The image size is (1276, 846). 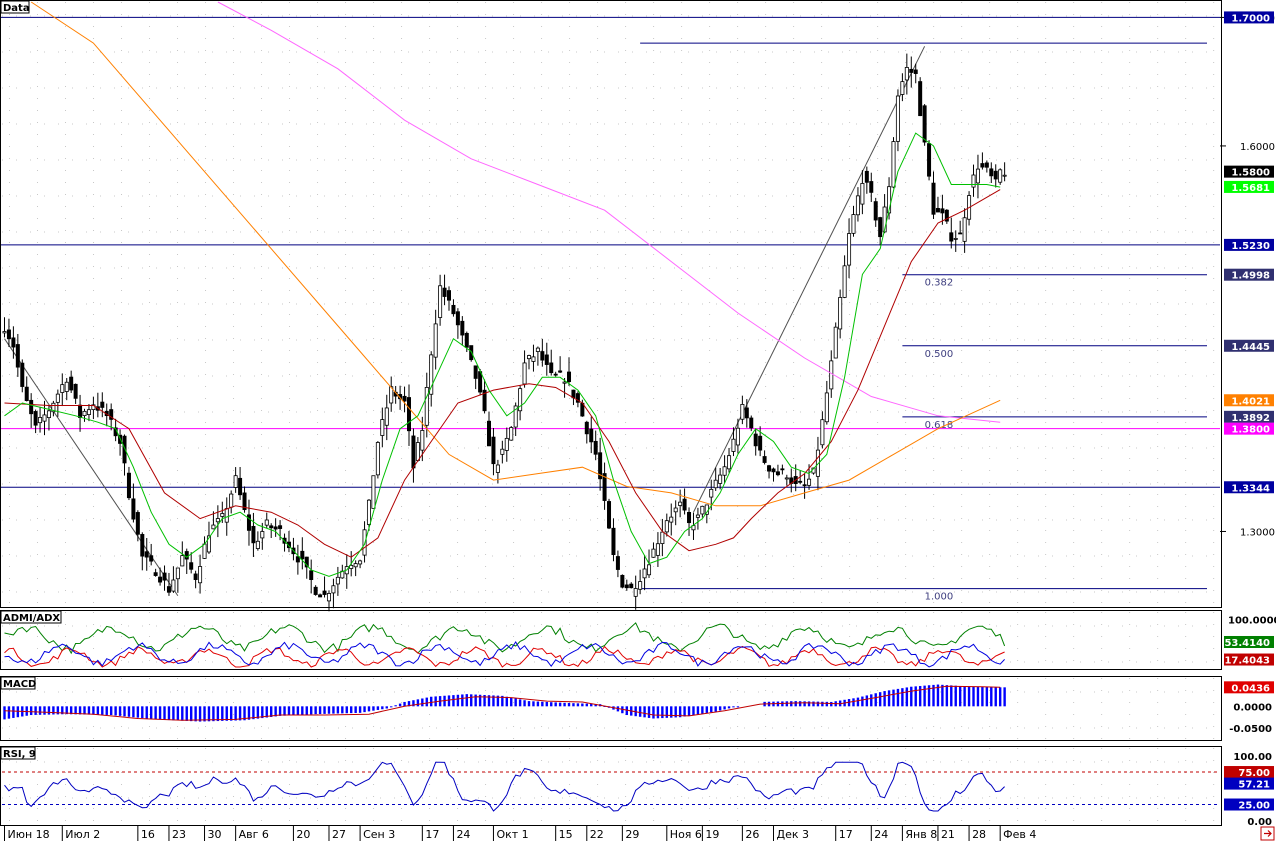 What do you see at coordinates (939, 425) in the screenshot?
I see `fib-label-0.618: 0.618` at bounding box center [939, 425].